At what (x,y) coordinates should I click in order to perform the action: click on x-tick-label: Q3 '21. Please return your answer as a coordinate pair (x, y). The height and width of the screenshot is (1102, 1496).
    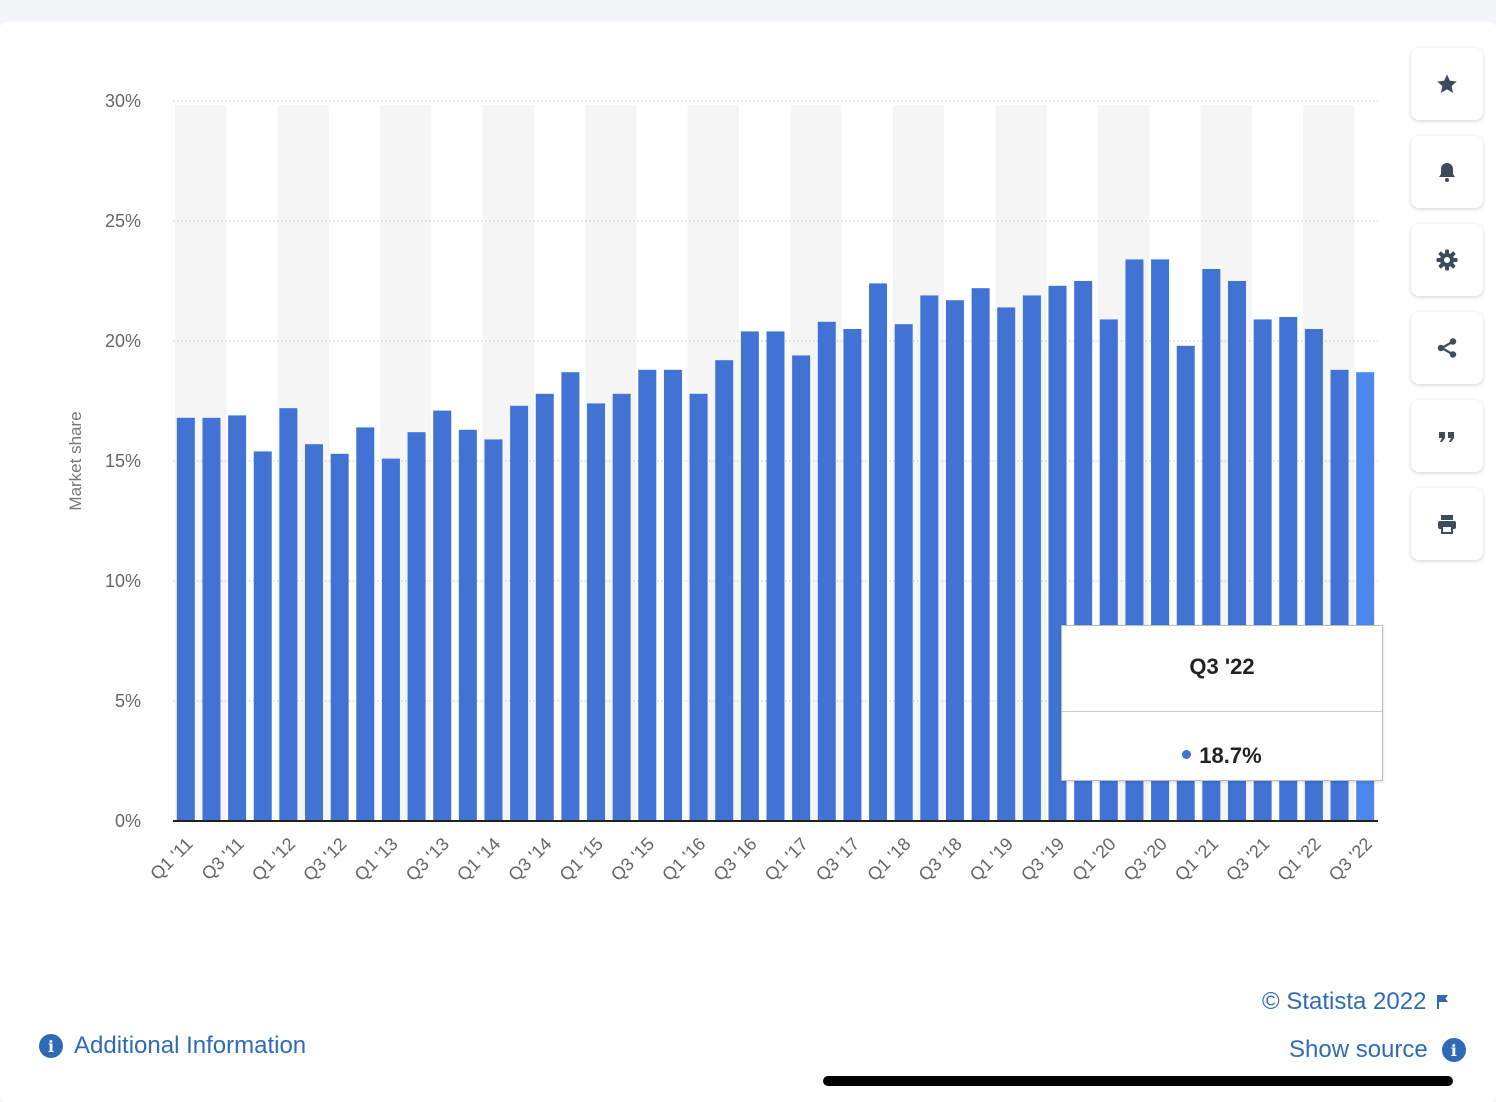
    Looking at the image, I should click on (1247, 859).